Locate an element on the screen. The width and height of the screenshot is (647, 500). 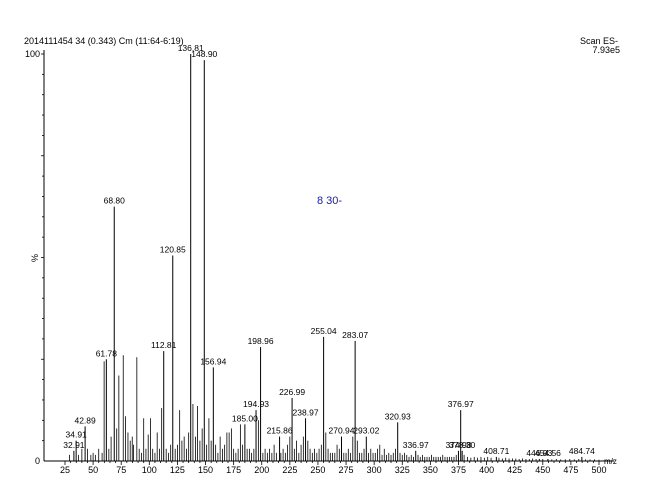
x-tick-label: 375 is located at coordinates (458, 470).